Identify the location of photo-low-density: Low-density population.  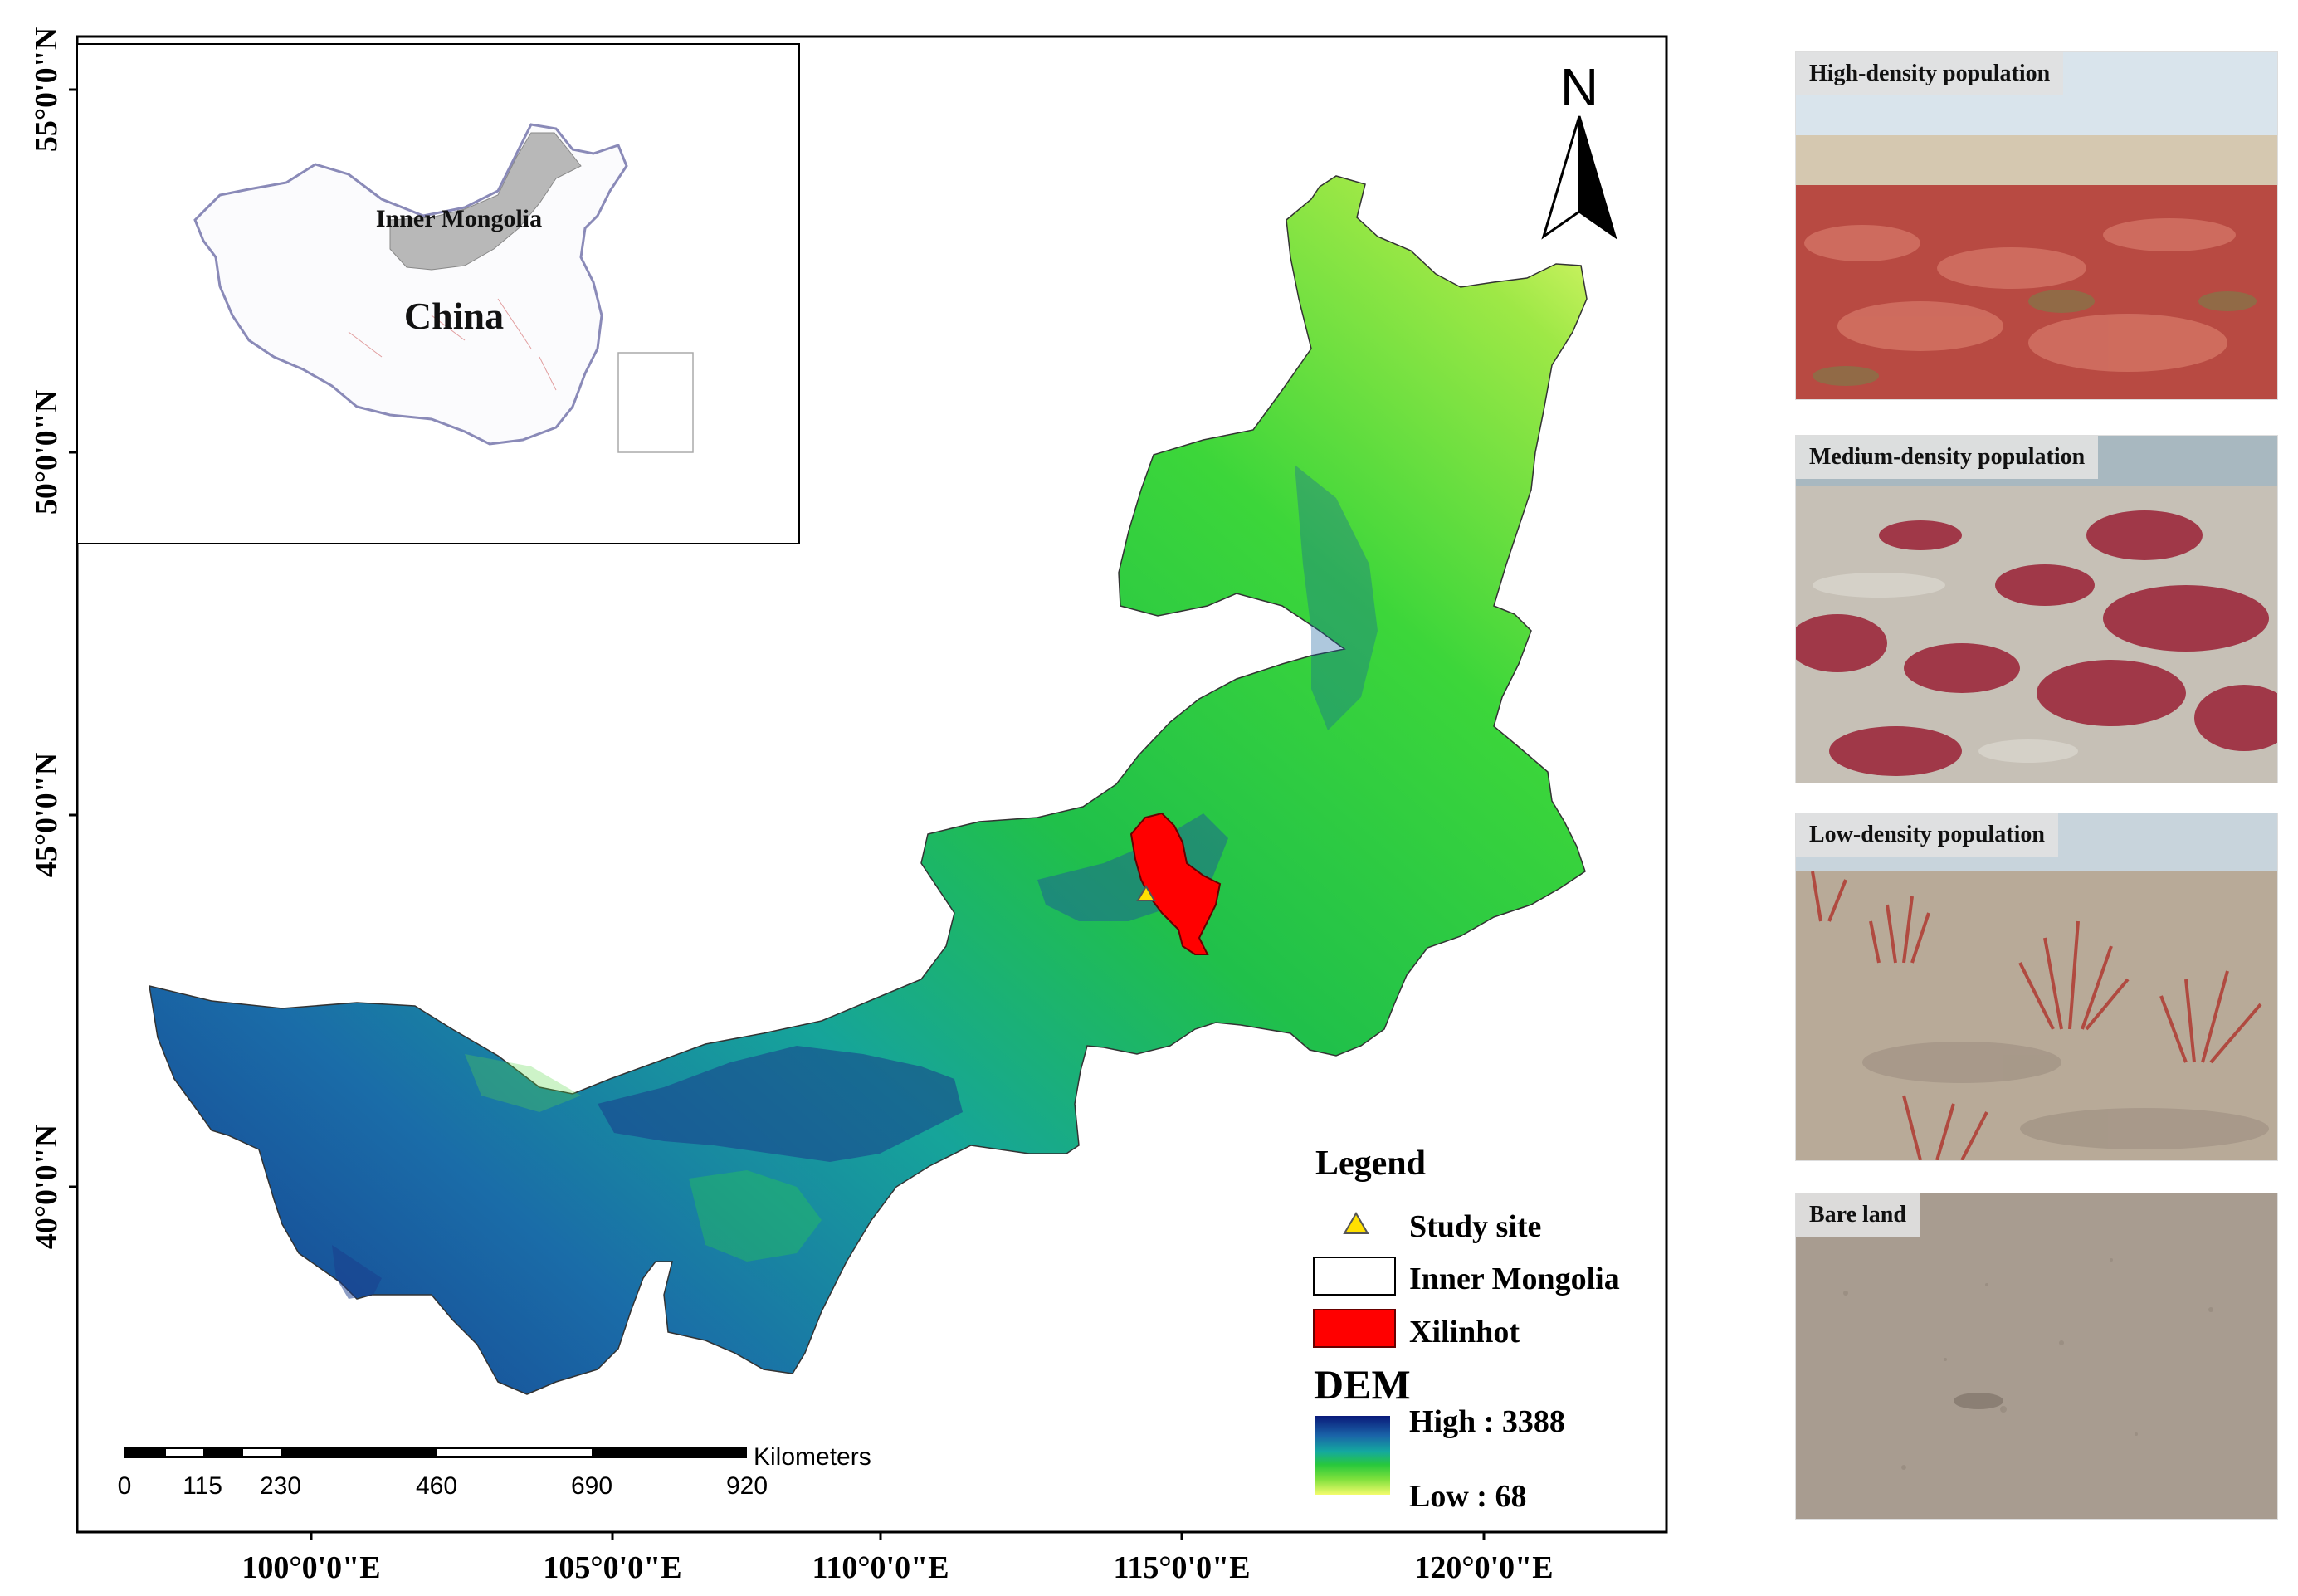
(2036, 987).